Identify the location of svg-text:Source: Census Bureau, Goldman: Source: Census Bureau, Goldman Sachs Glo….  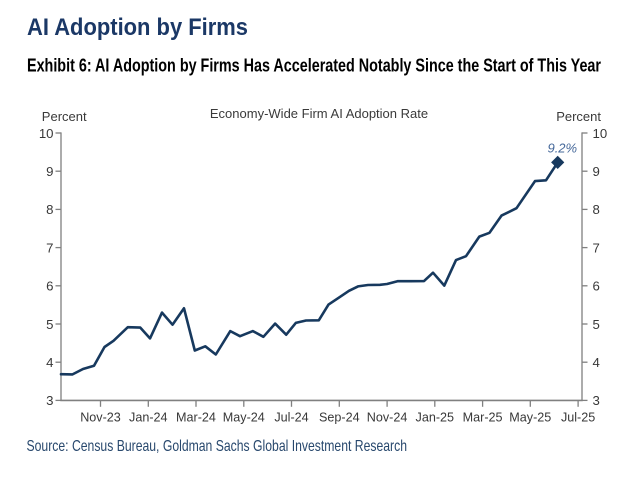
(217, 446).